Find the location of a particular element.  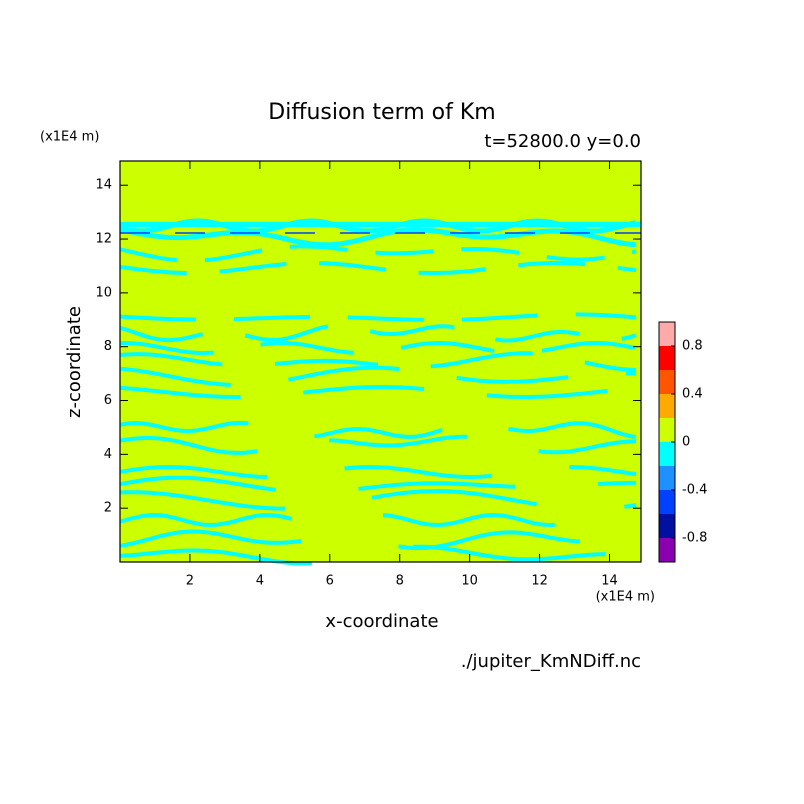

y-tick-label: 10 is located at coordinates (103, 292).